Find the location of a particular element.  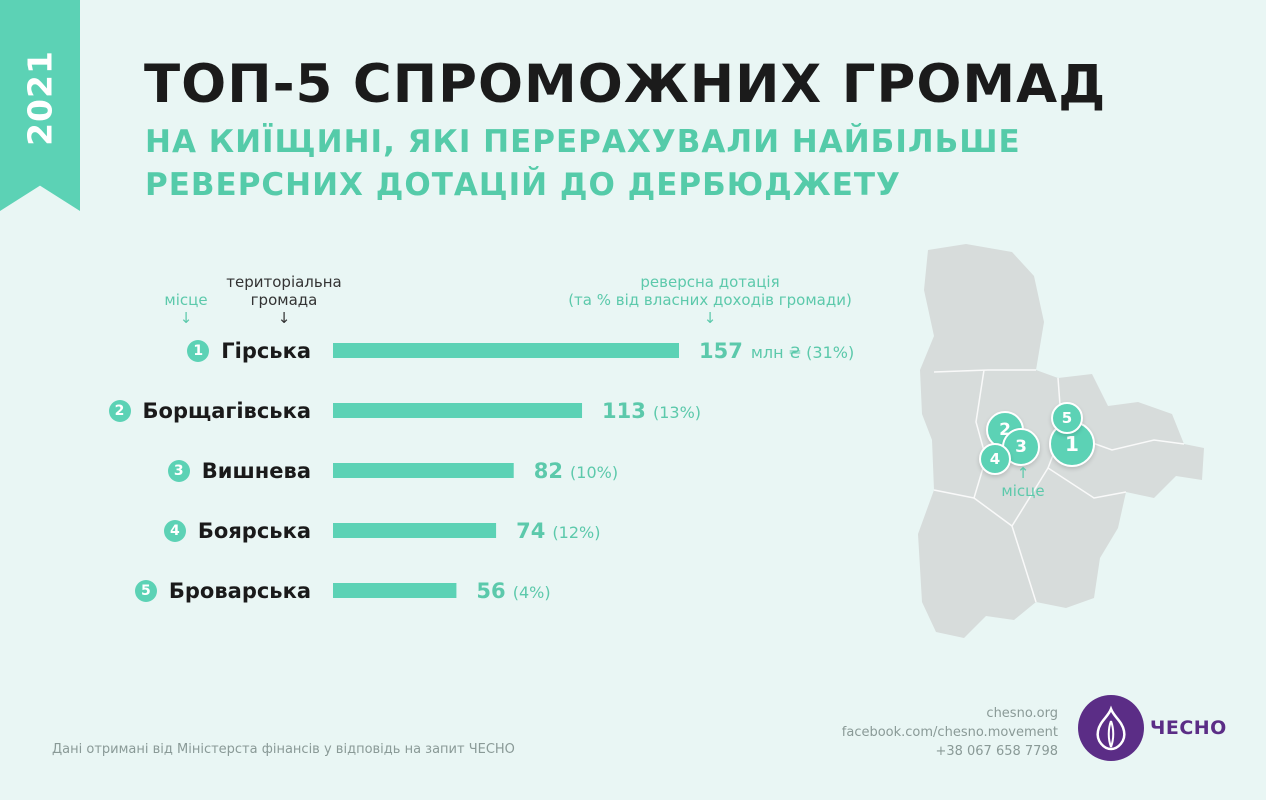

value-number: 82 is located at coordinates (548, 470).